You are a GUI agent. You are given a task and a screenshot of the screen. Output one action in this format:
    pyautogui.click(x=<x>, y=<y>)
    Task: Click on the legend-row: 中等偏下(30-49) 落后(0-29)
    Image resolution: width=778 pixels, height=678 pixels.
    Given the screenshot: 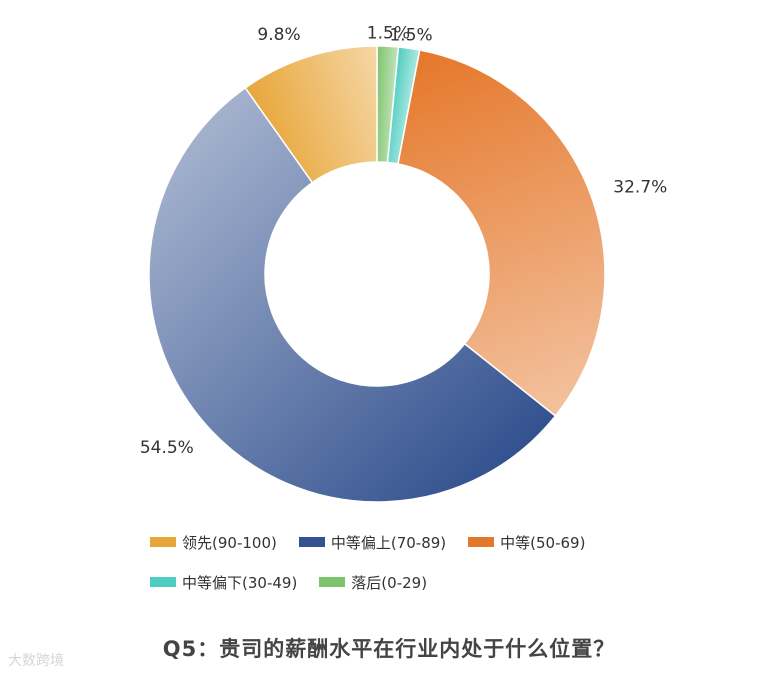 What is the action you would take?
    pyautogui.click(x=420, y=582)
    